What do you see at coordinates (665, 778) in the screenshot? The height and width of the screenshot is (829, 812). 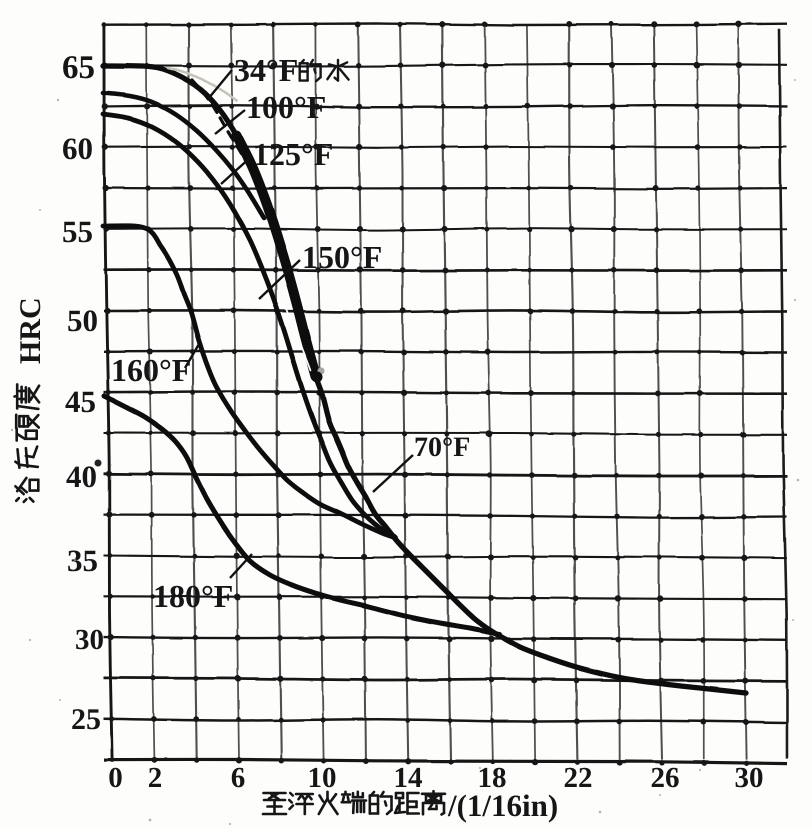 I see `svg-text: 26` at bounding box center [665, 778].